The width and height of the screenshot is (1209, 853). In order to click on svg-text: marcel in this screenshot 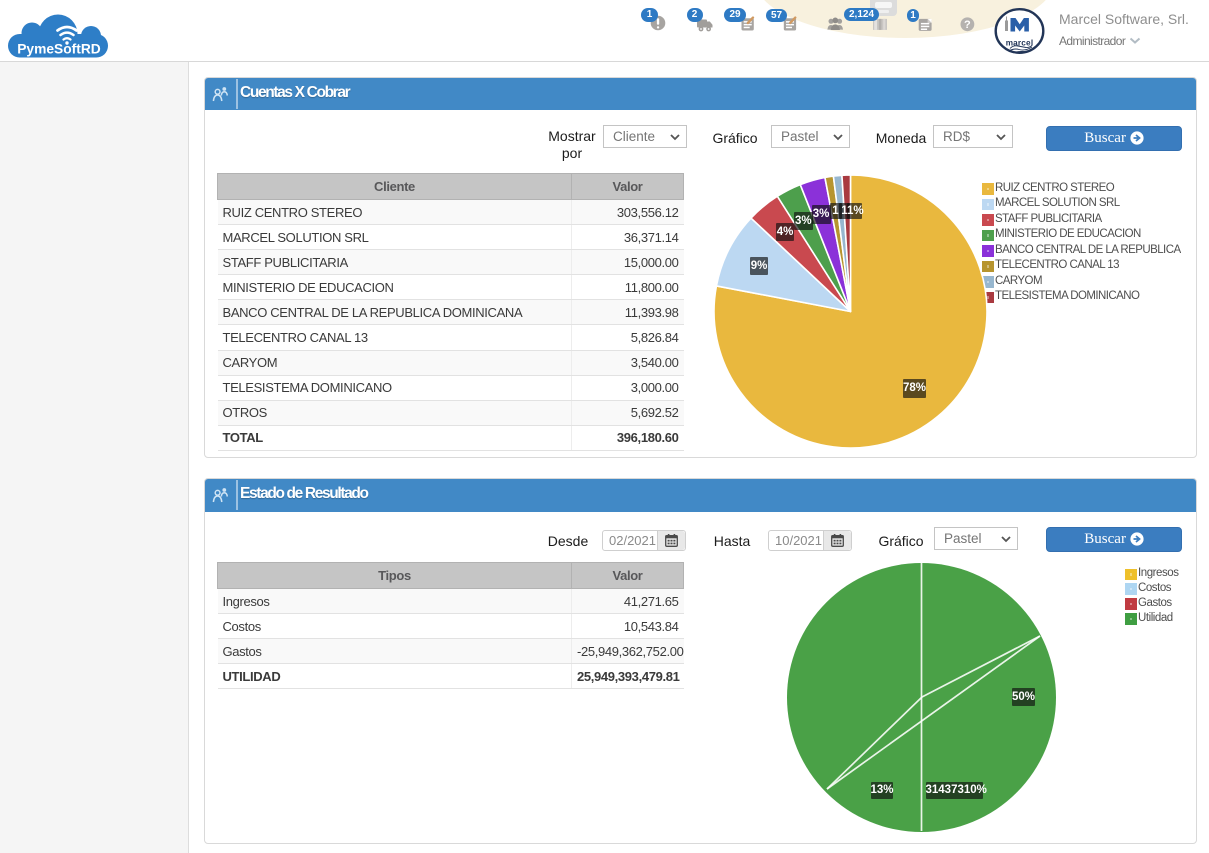, I will do `click(1020, 43)`.